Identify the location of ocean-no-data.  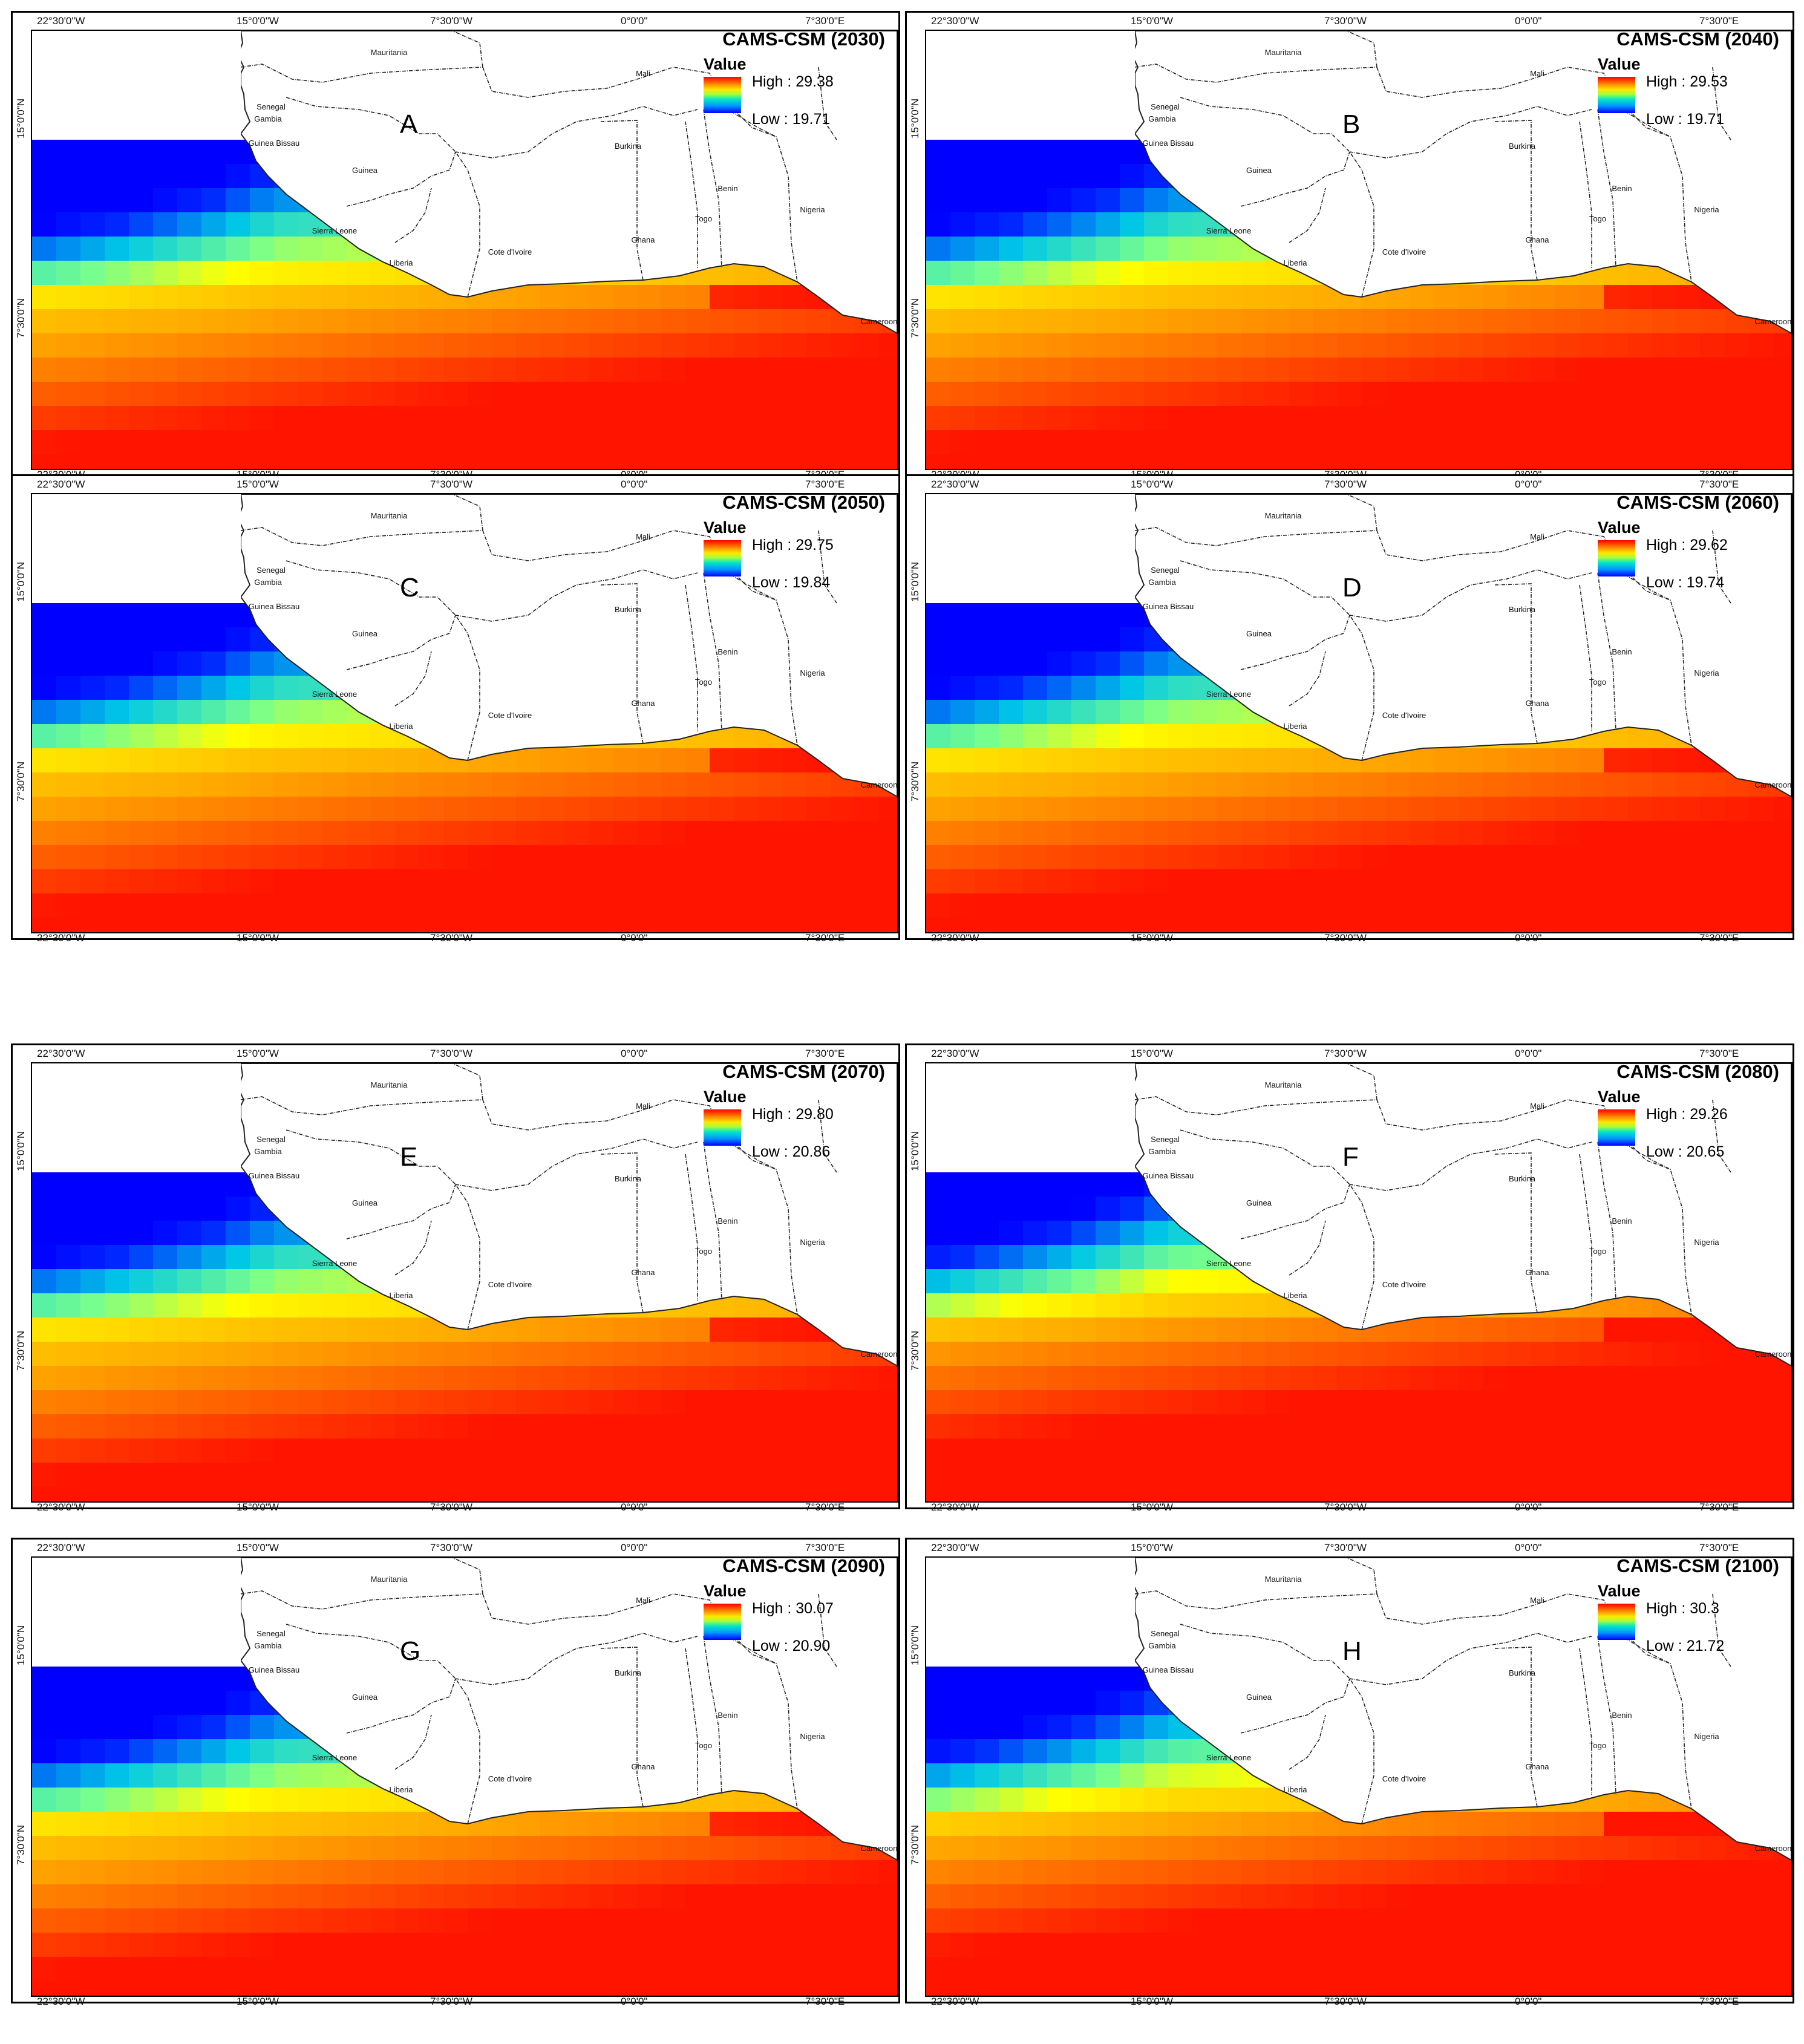
(137, 1117).